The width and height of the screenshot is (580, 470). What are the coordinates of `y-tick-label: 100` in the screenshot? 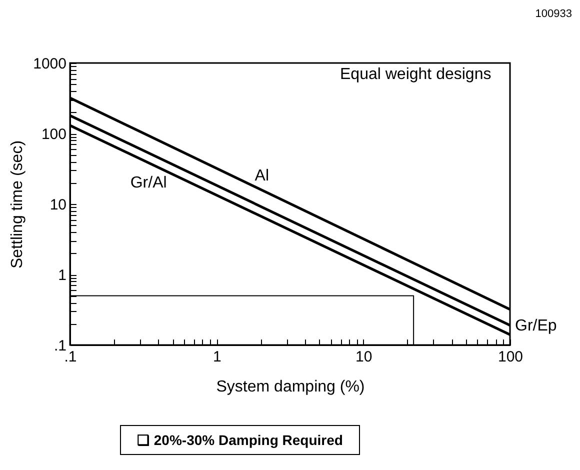 It's located at (53, 134).